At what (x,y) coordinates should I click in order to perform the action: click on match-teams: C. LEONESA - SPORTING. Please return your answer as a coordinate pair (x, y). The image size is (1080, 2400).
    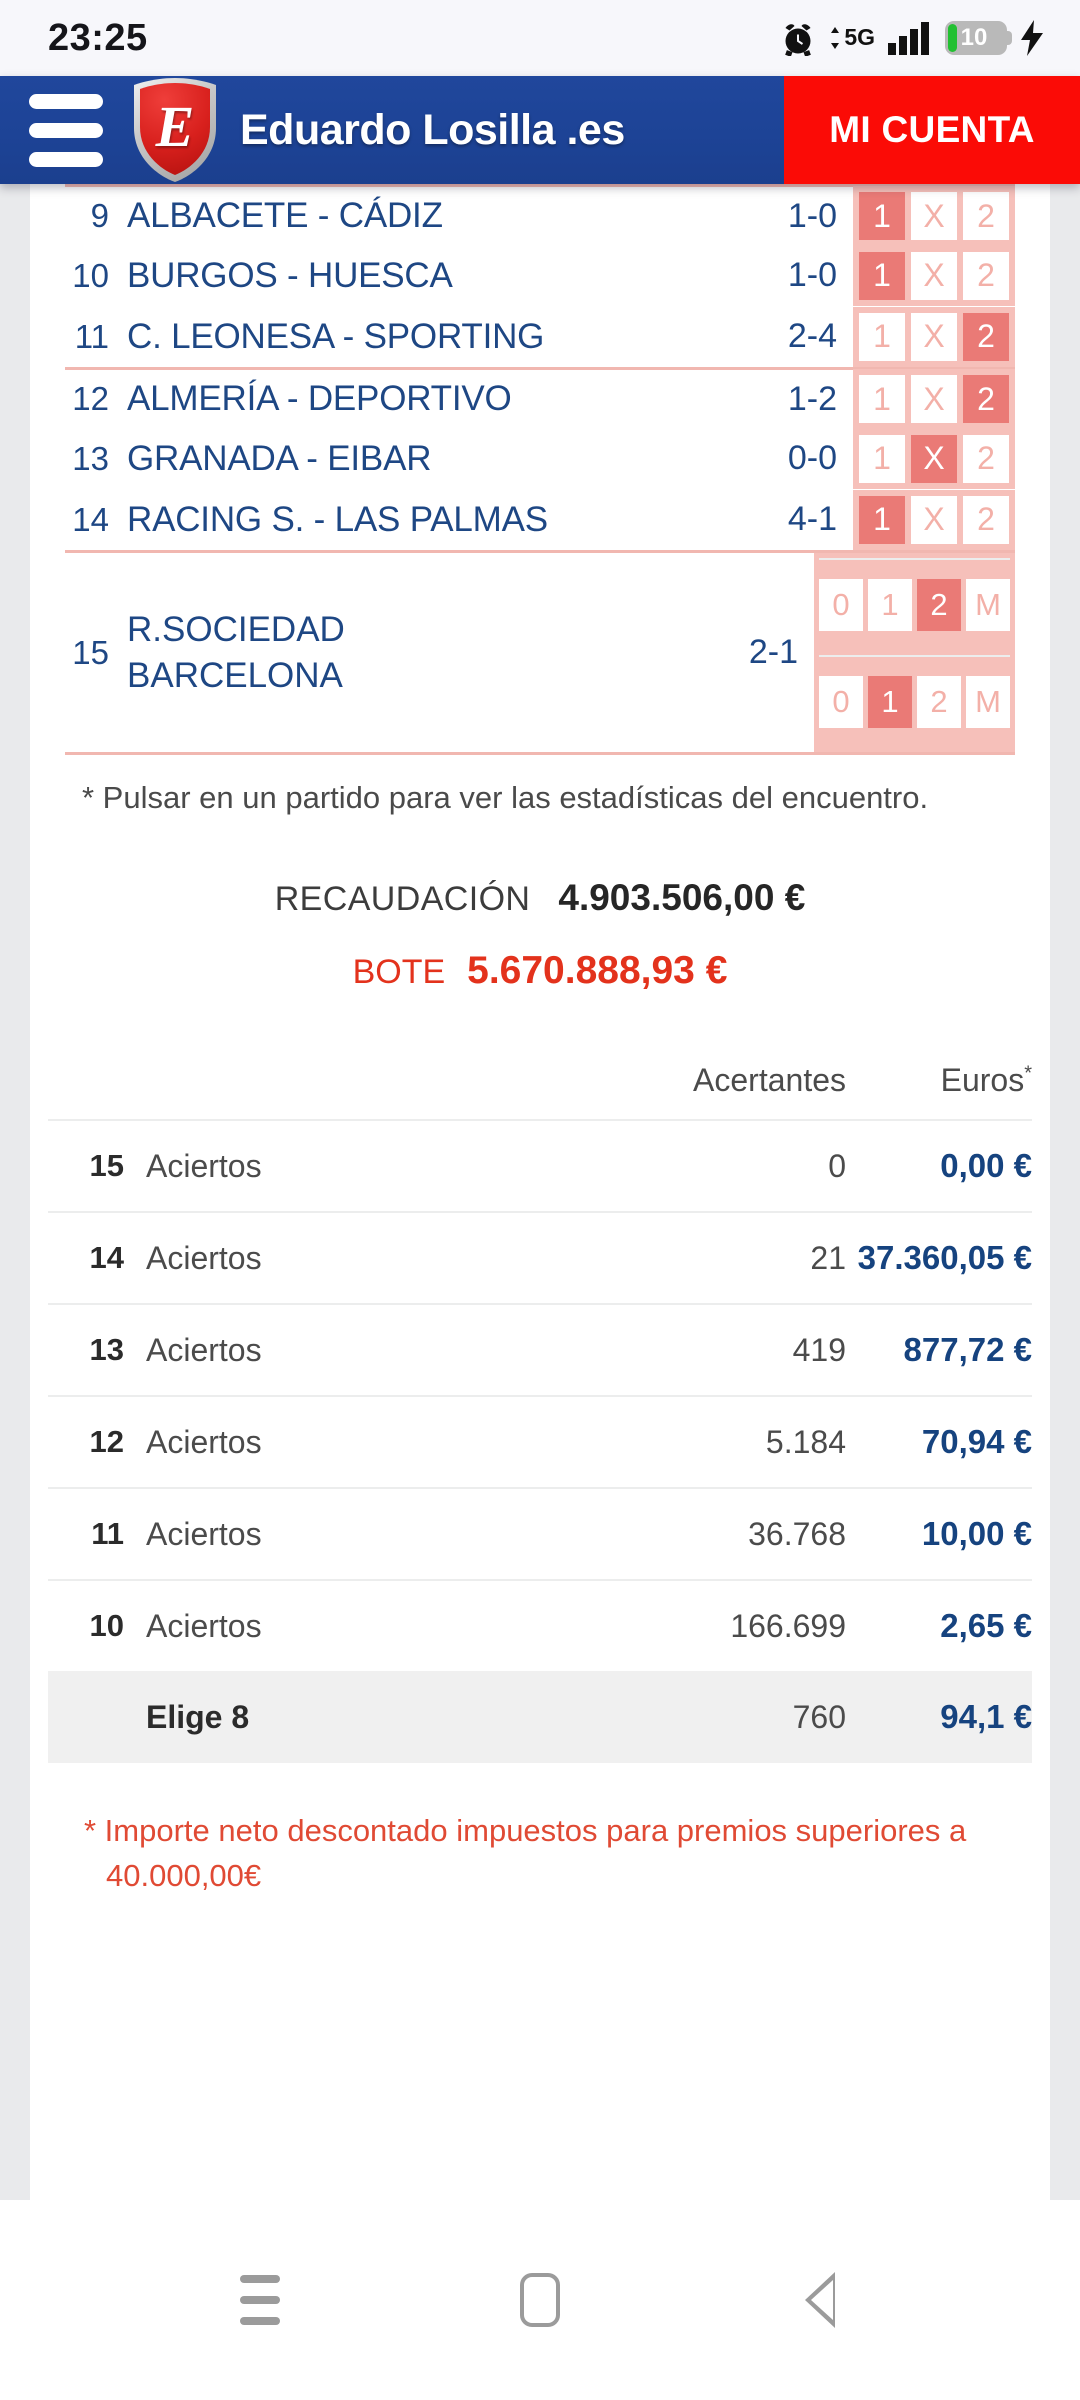
    Looking at the image, I should click on (336, 336).